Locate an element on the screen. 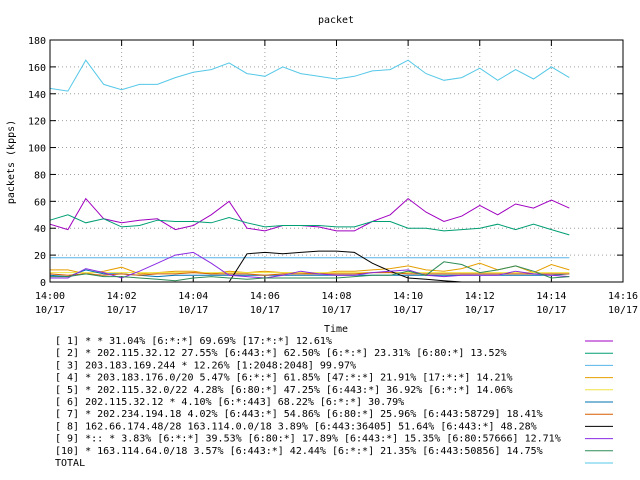  x-tick-label-time: 14:10 is located at coordinates (408, 296).